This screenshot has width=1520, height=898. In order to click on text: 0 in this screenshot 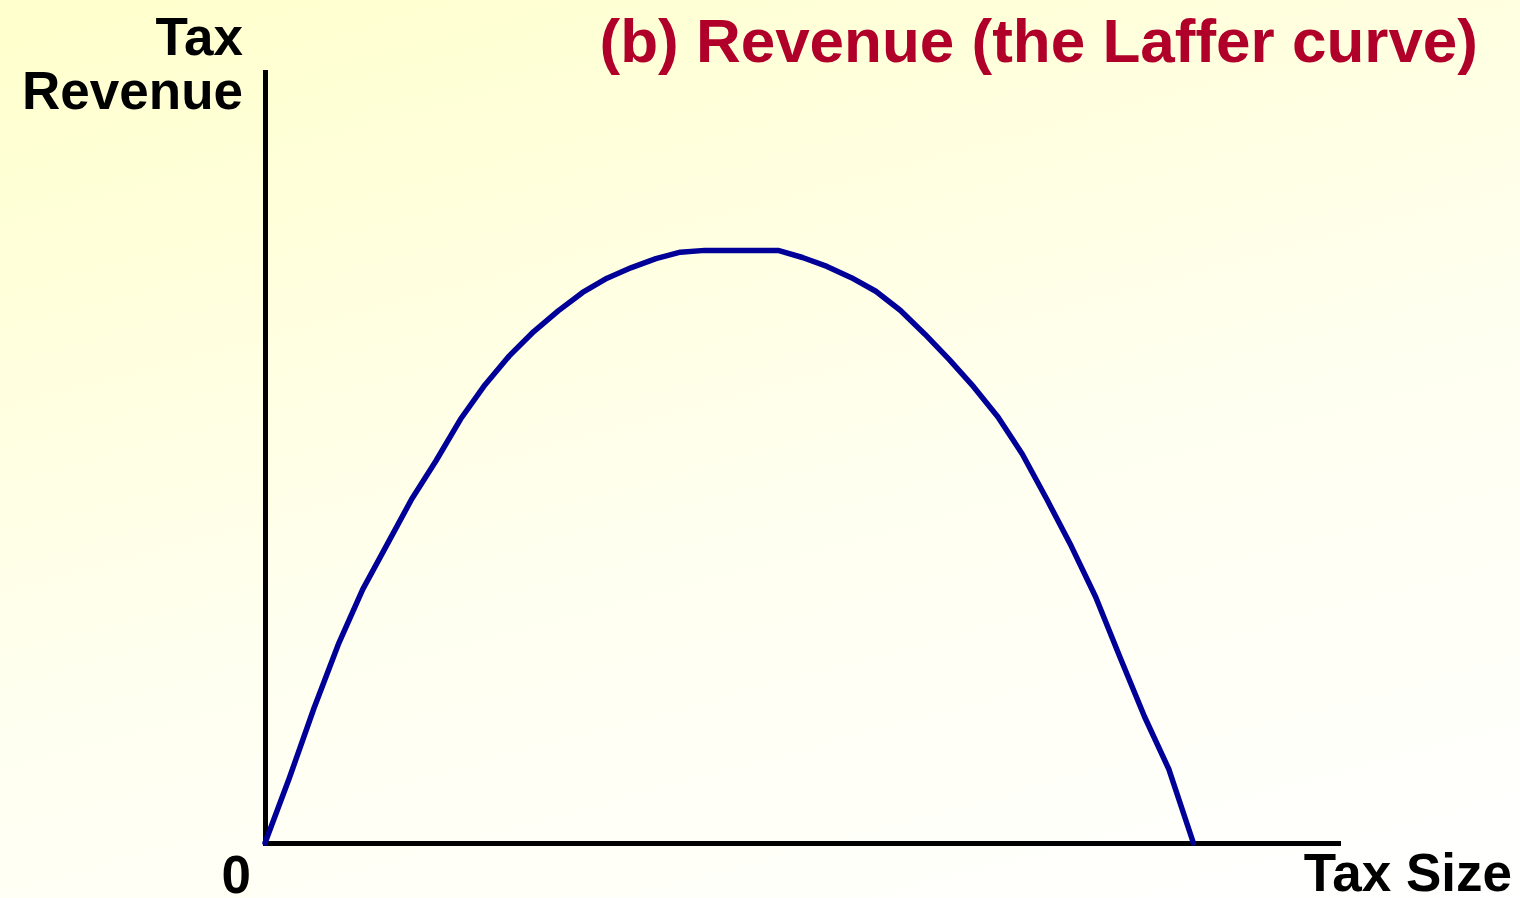, I will do `click(236, 871)`.